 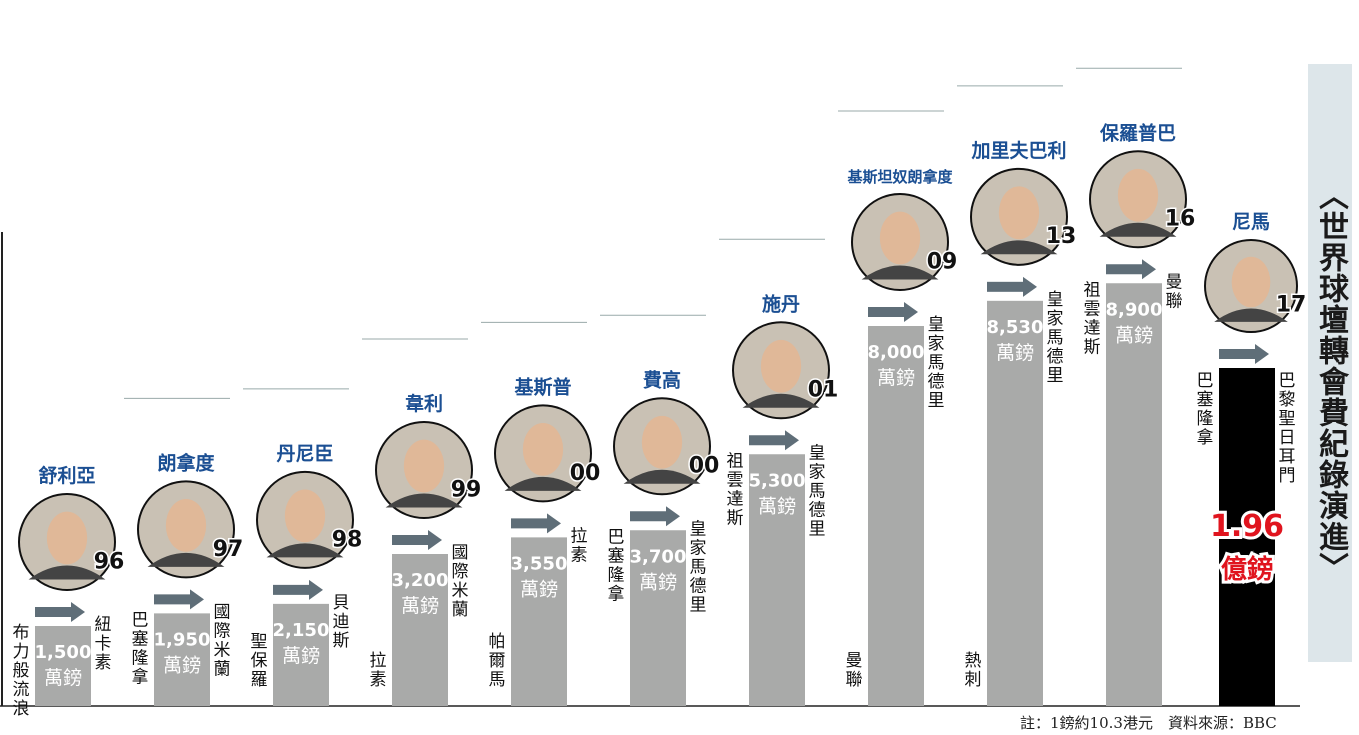 What do you see at coordinates (1137, 132) in the screenshot?
I see `player-name: 保羅普巴` at bounding box center [1137, 132].